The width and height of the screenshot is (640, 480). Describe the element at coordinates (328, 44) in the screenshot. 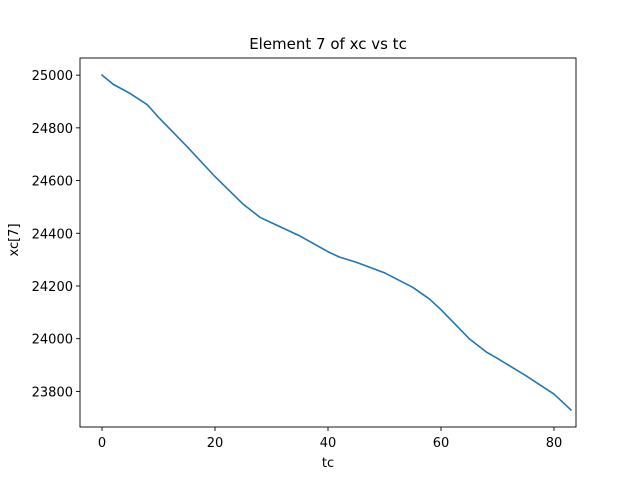

I see `chart-title: Element 7 of xc vs tc` at that location.